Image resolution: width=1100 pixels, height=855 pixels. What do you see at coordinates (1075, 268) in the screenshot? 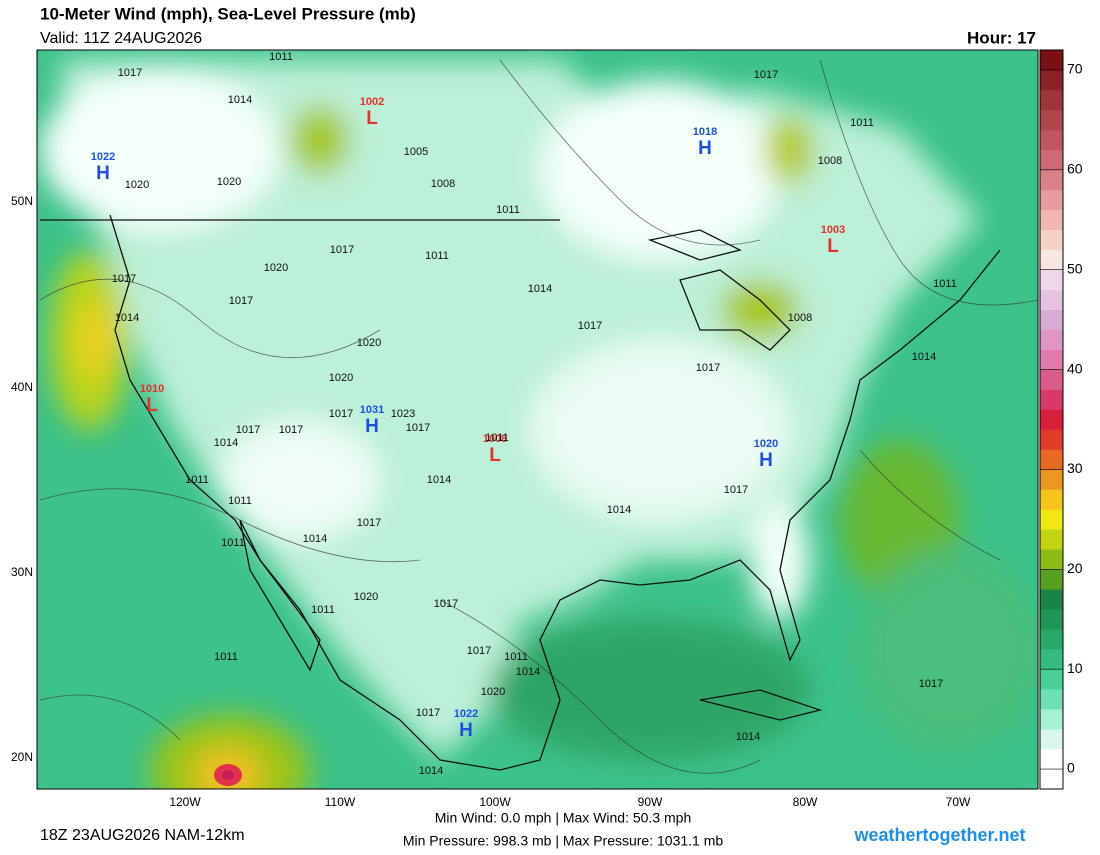
I see `colorbar-tick-label: 50` at bounding box center [1075, 268].